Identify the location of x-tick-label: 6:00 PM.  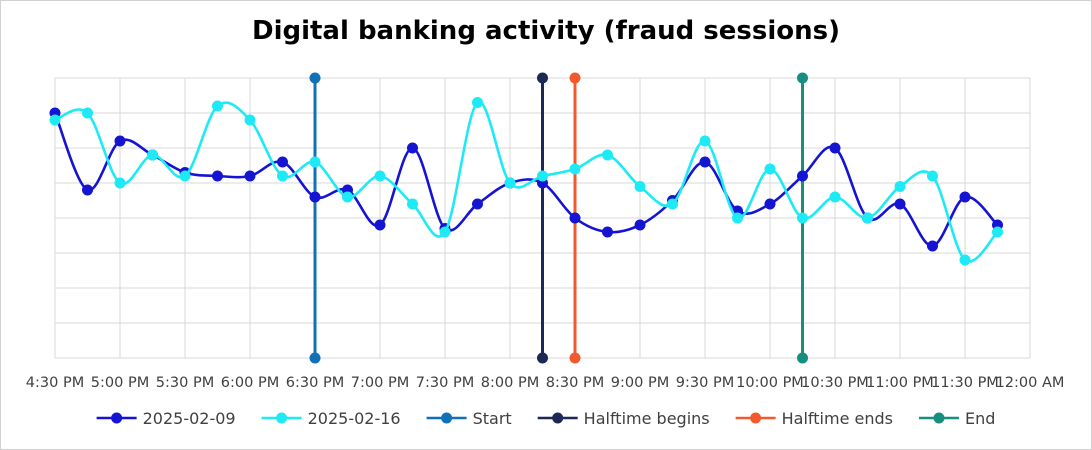
(250, 383).